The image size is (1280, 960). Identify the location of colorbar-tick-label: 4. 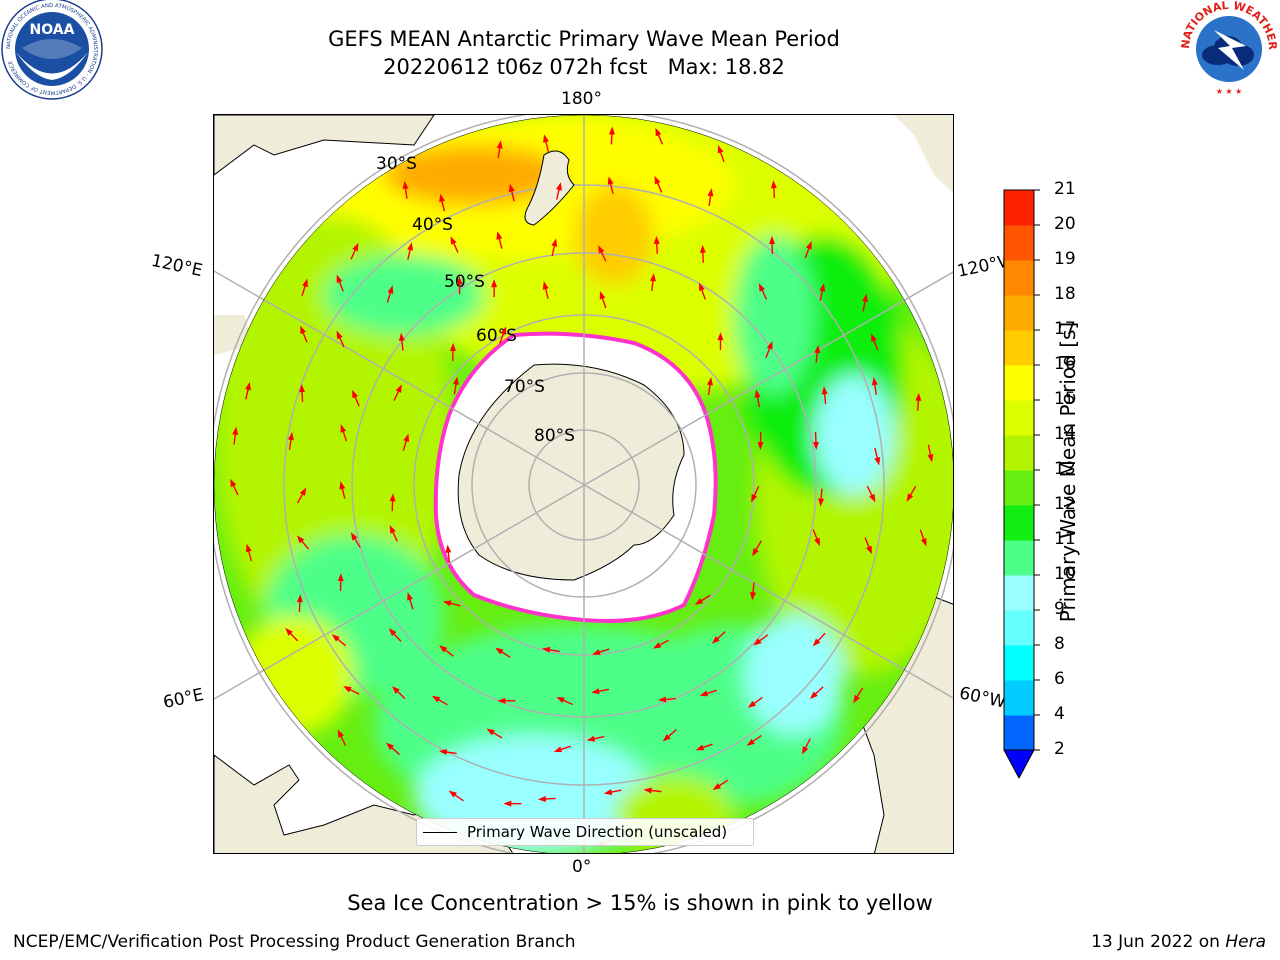
(1059, 714).